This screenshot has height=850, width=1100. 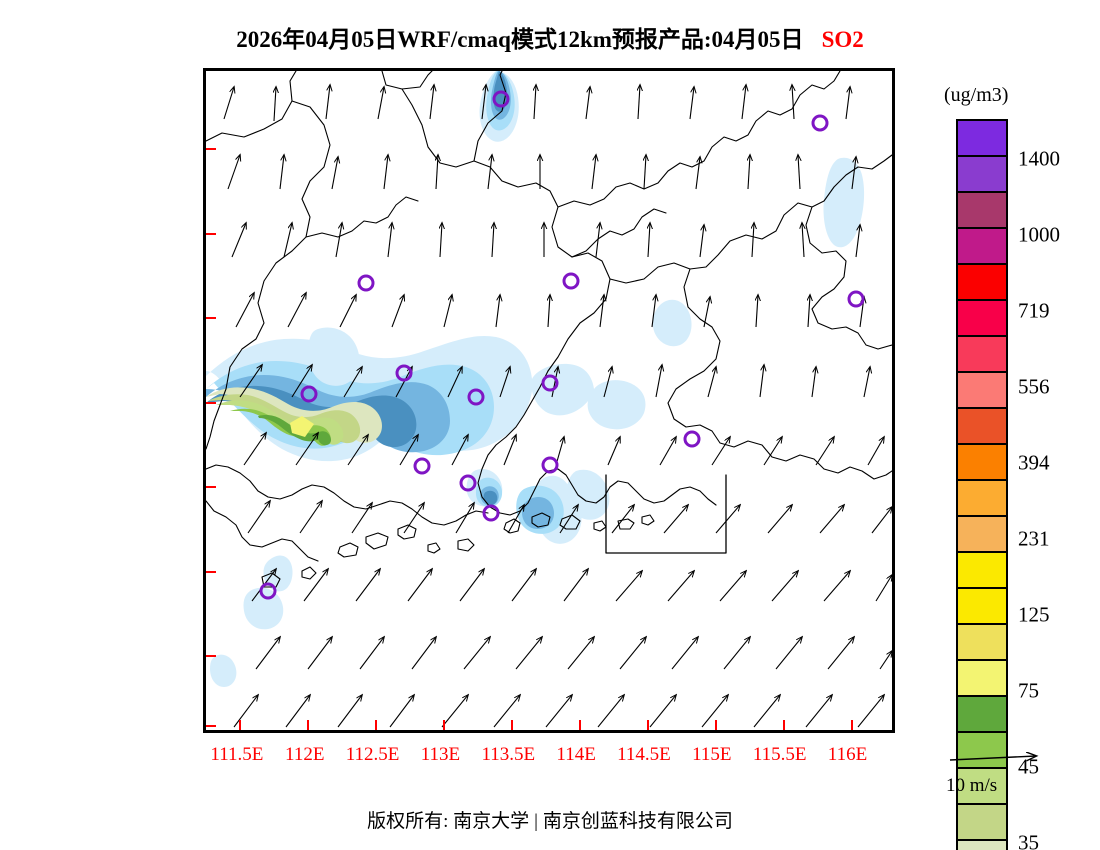 What do you see at coordinates (1034, 538) in the screenshot?
I see `colorbar-tick-231: 231` at bounding box center [1034, 538].